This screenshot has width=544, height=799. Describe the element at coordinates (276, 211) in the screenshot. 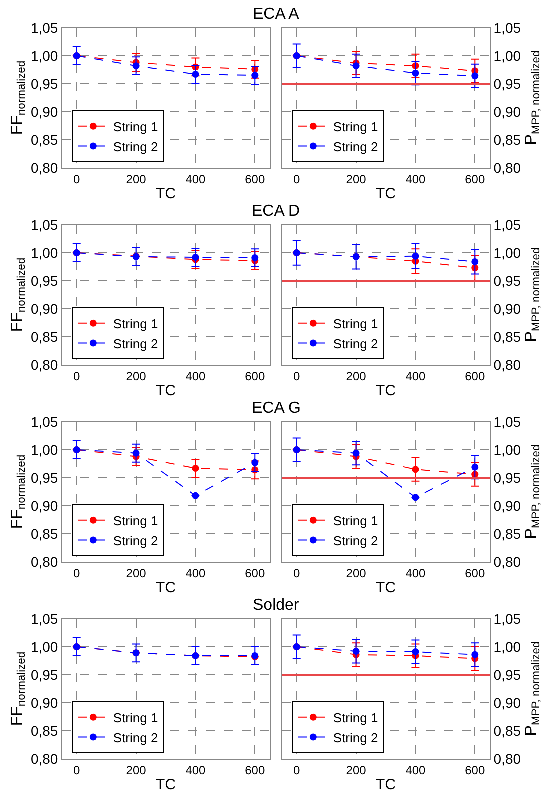

I see `chart-title: ECA D` at that location.